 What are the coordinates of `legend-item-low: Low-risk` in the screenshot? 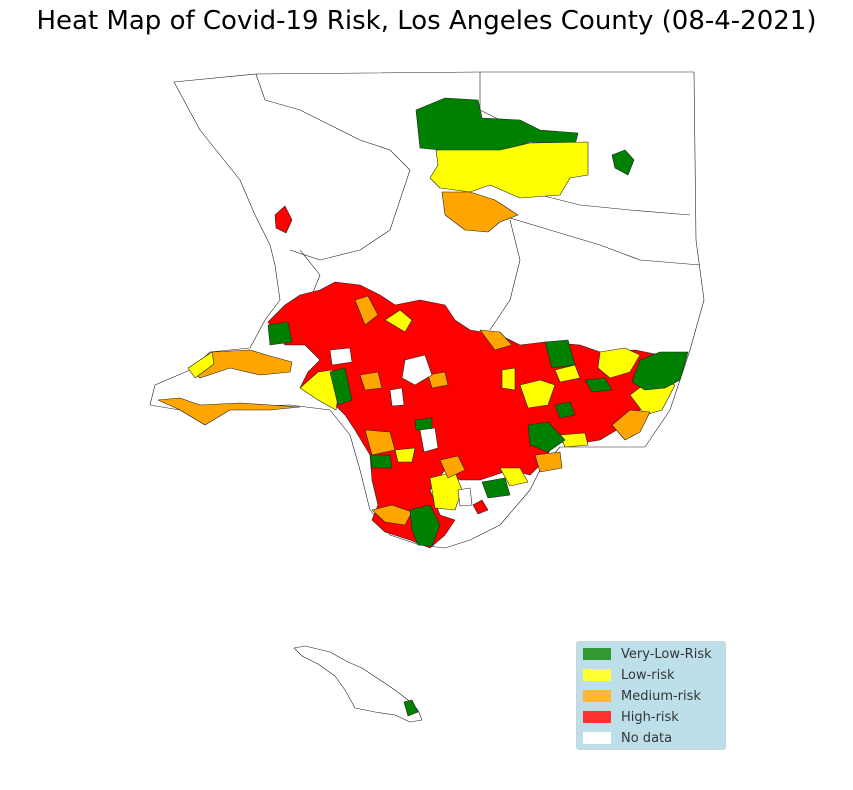 It's located at (629, 675).